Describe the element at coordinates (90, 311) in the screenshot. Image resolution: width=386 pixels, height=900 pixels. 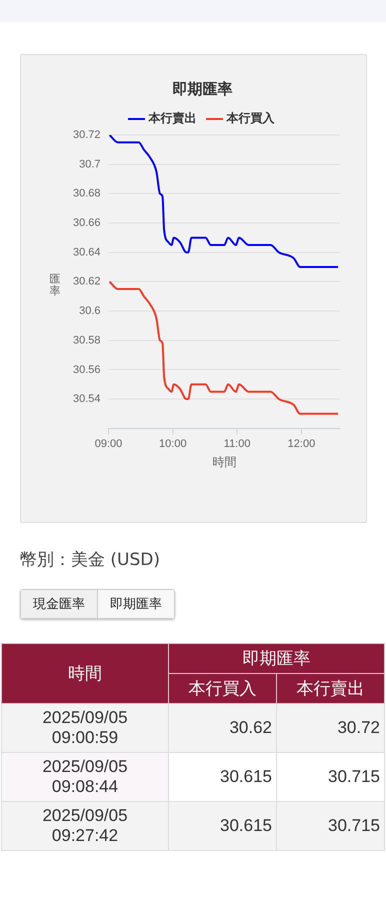
I see `y-tick-label: 30.6` at that location.